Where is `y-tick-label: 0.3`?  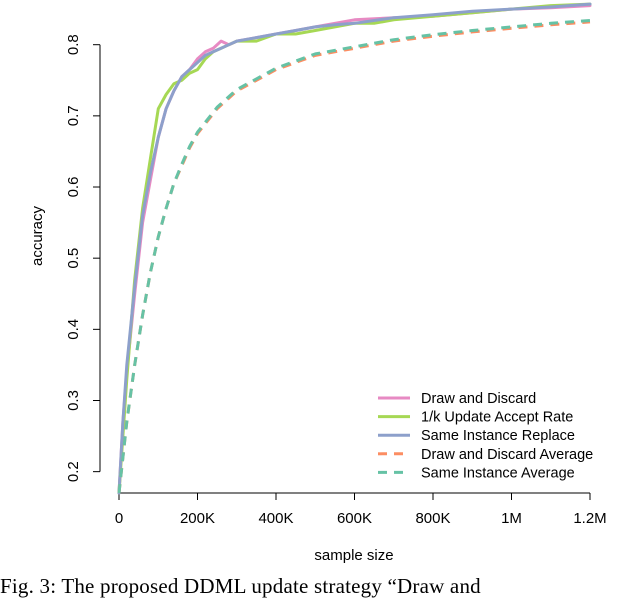
y-tick-label: 0.3 is located at coordinates (73, 400).